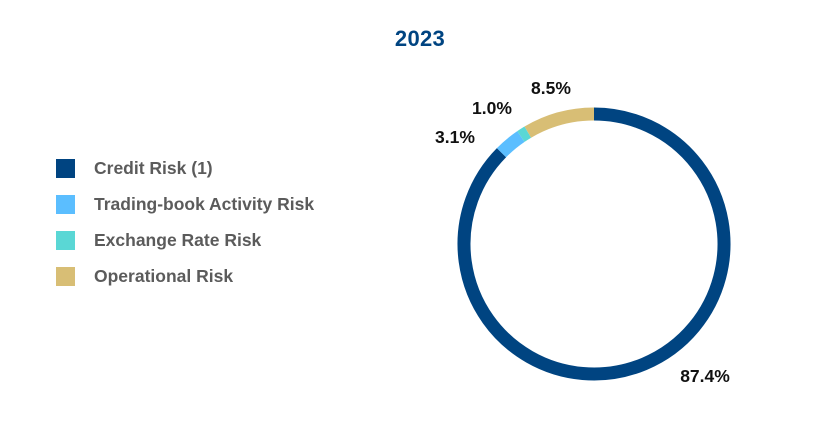 The height and width of the screenshot is (430, 840). I want to click on legend-item-credit-risk: Credit Risk (1), so click(185, 168).